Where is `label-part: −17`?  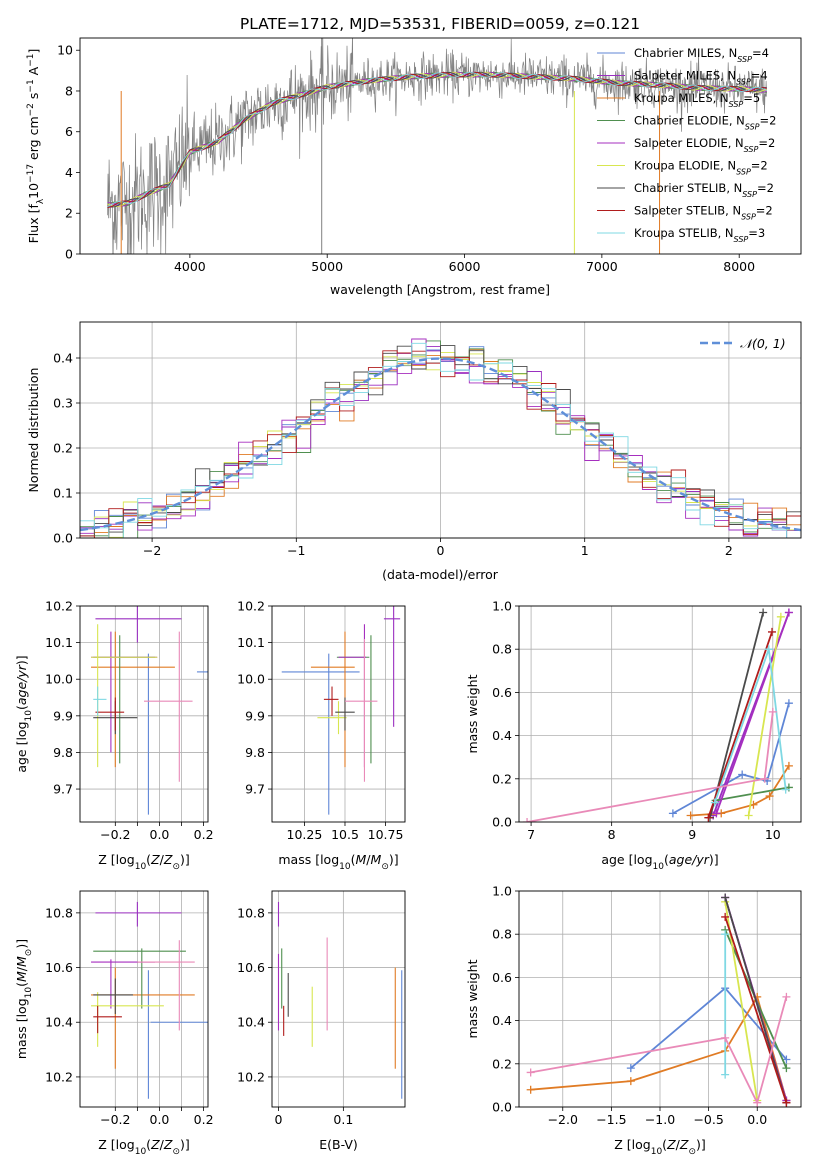 label-part: −17 is located at coordinates (31, 173).